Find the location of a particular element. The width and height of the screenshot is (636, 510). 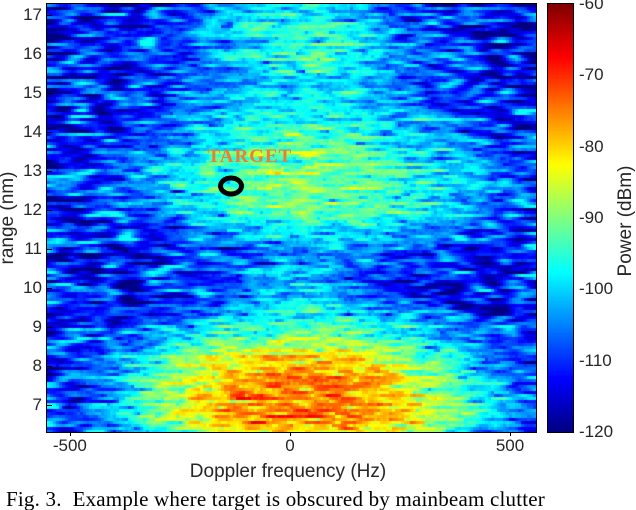

y-tick-label: 11 is located at coordinates (33, 248).